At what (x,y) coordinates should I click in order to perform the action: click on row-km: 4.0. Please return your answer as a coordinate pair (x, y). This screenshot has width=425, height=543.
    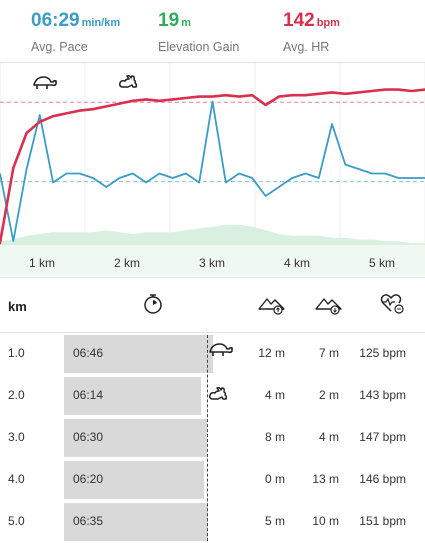
    Looking at the image, I should click on (16, 479).